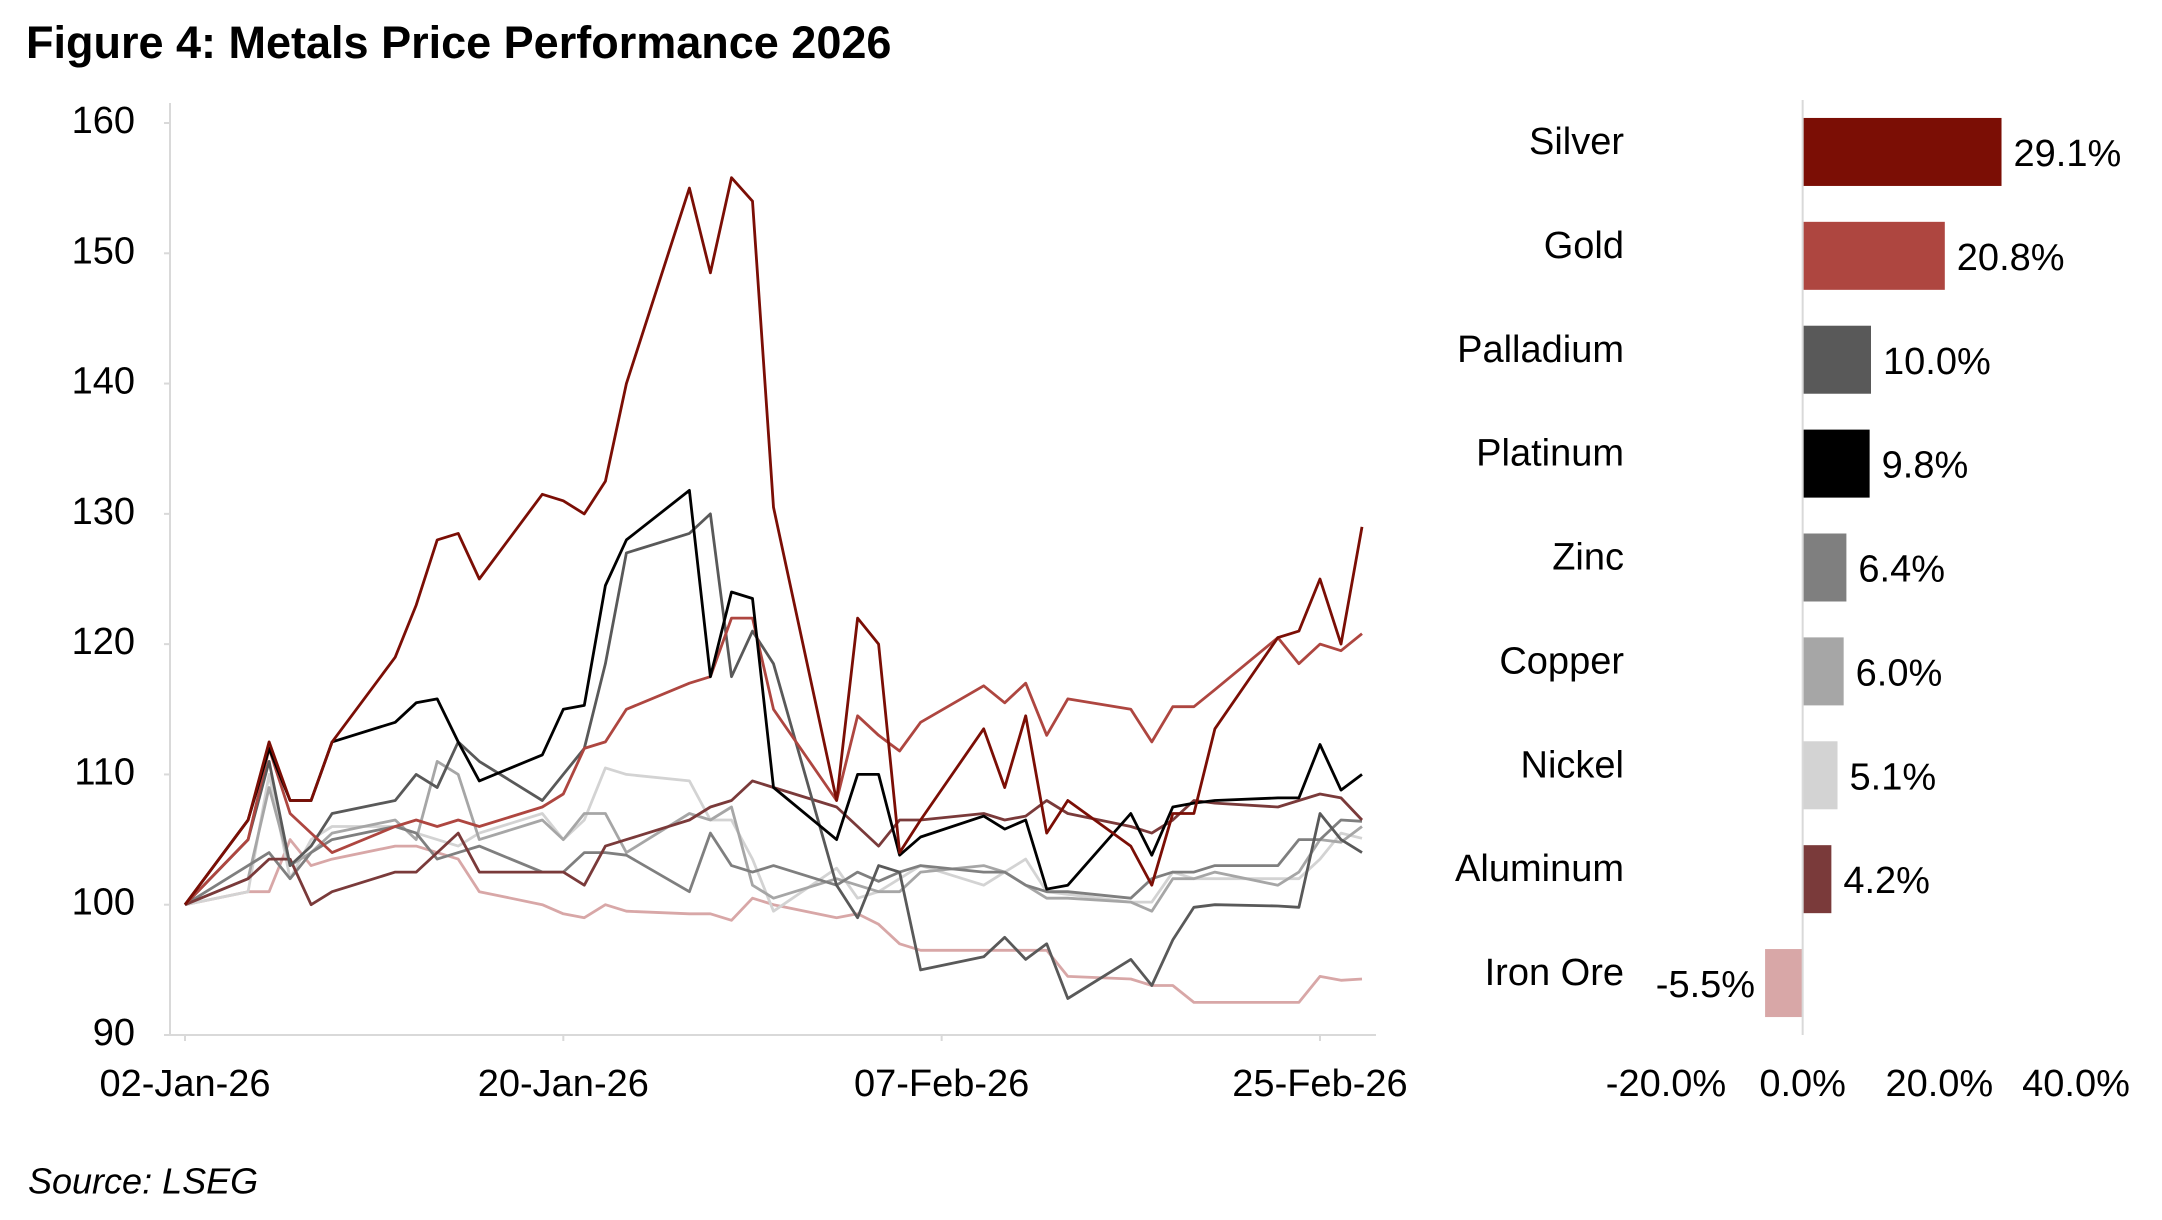 The image size is (2162, 1220). What do you see at coordinates (1572, 765) in the screenshot?
I see `category-label: Nickel` at bounding box center [1572, 765].